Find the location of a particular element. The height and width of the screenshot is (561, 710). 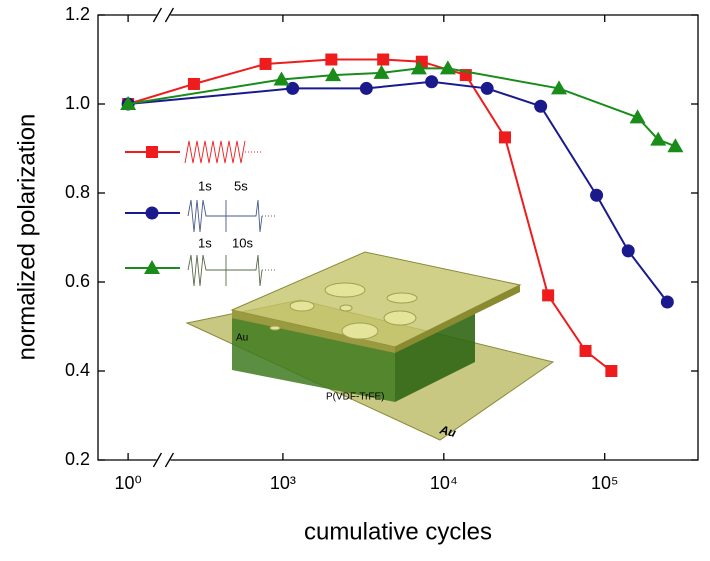

y-tick-label: 0.2 is located at coordinates (77, 459).